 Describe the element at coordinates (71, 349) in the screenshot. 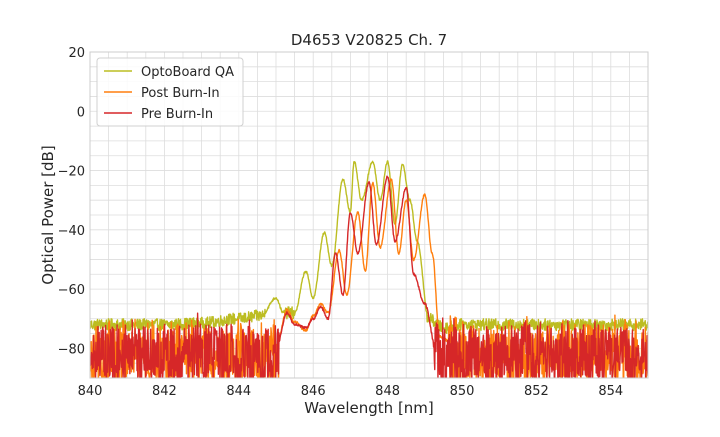

I see `y-tick-label: −80` at that location.